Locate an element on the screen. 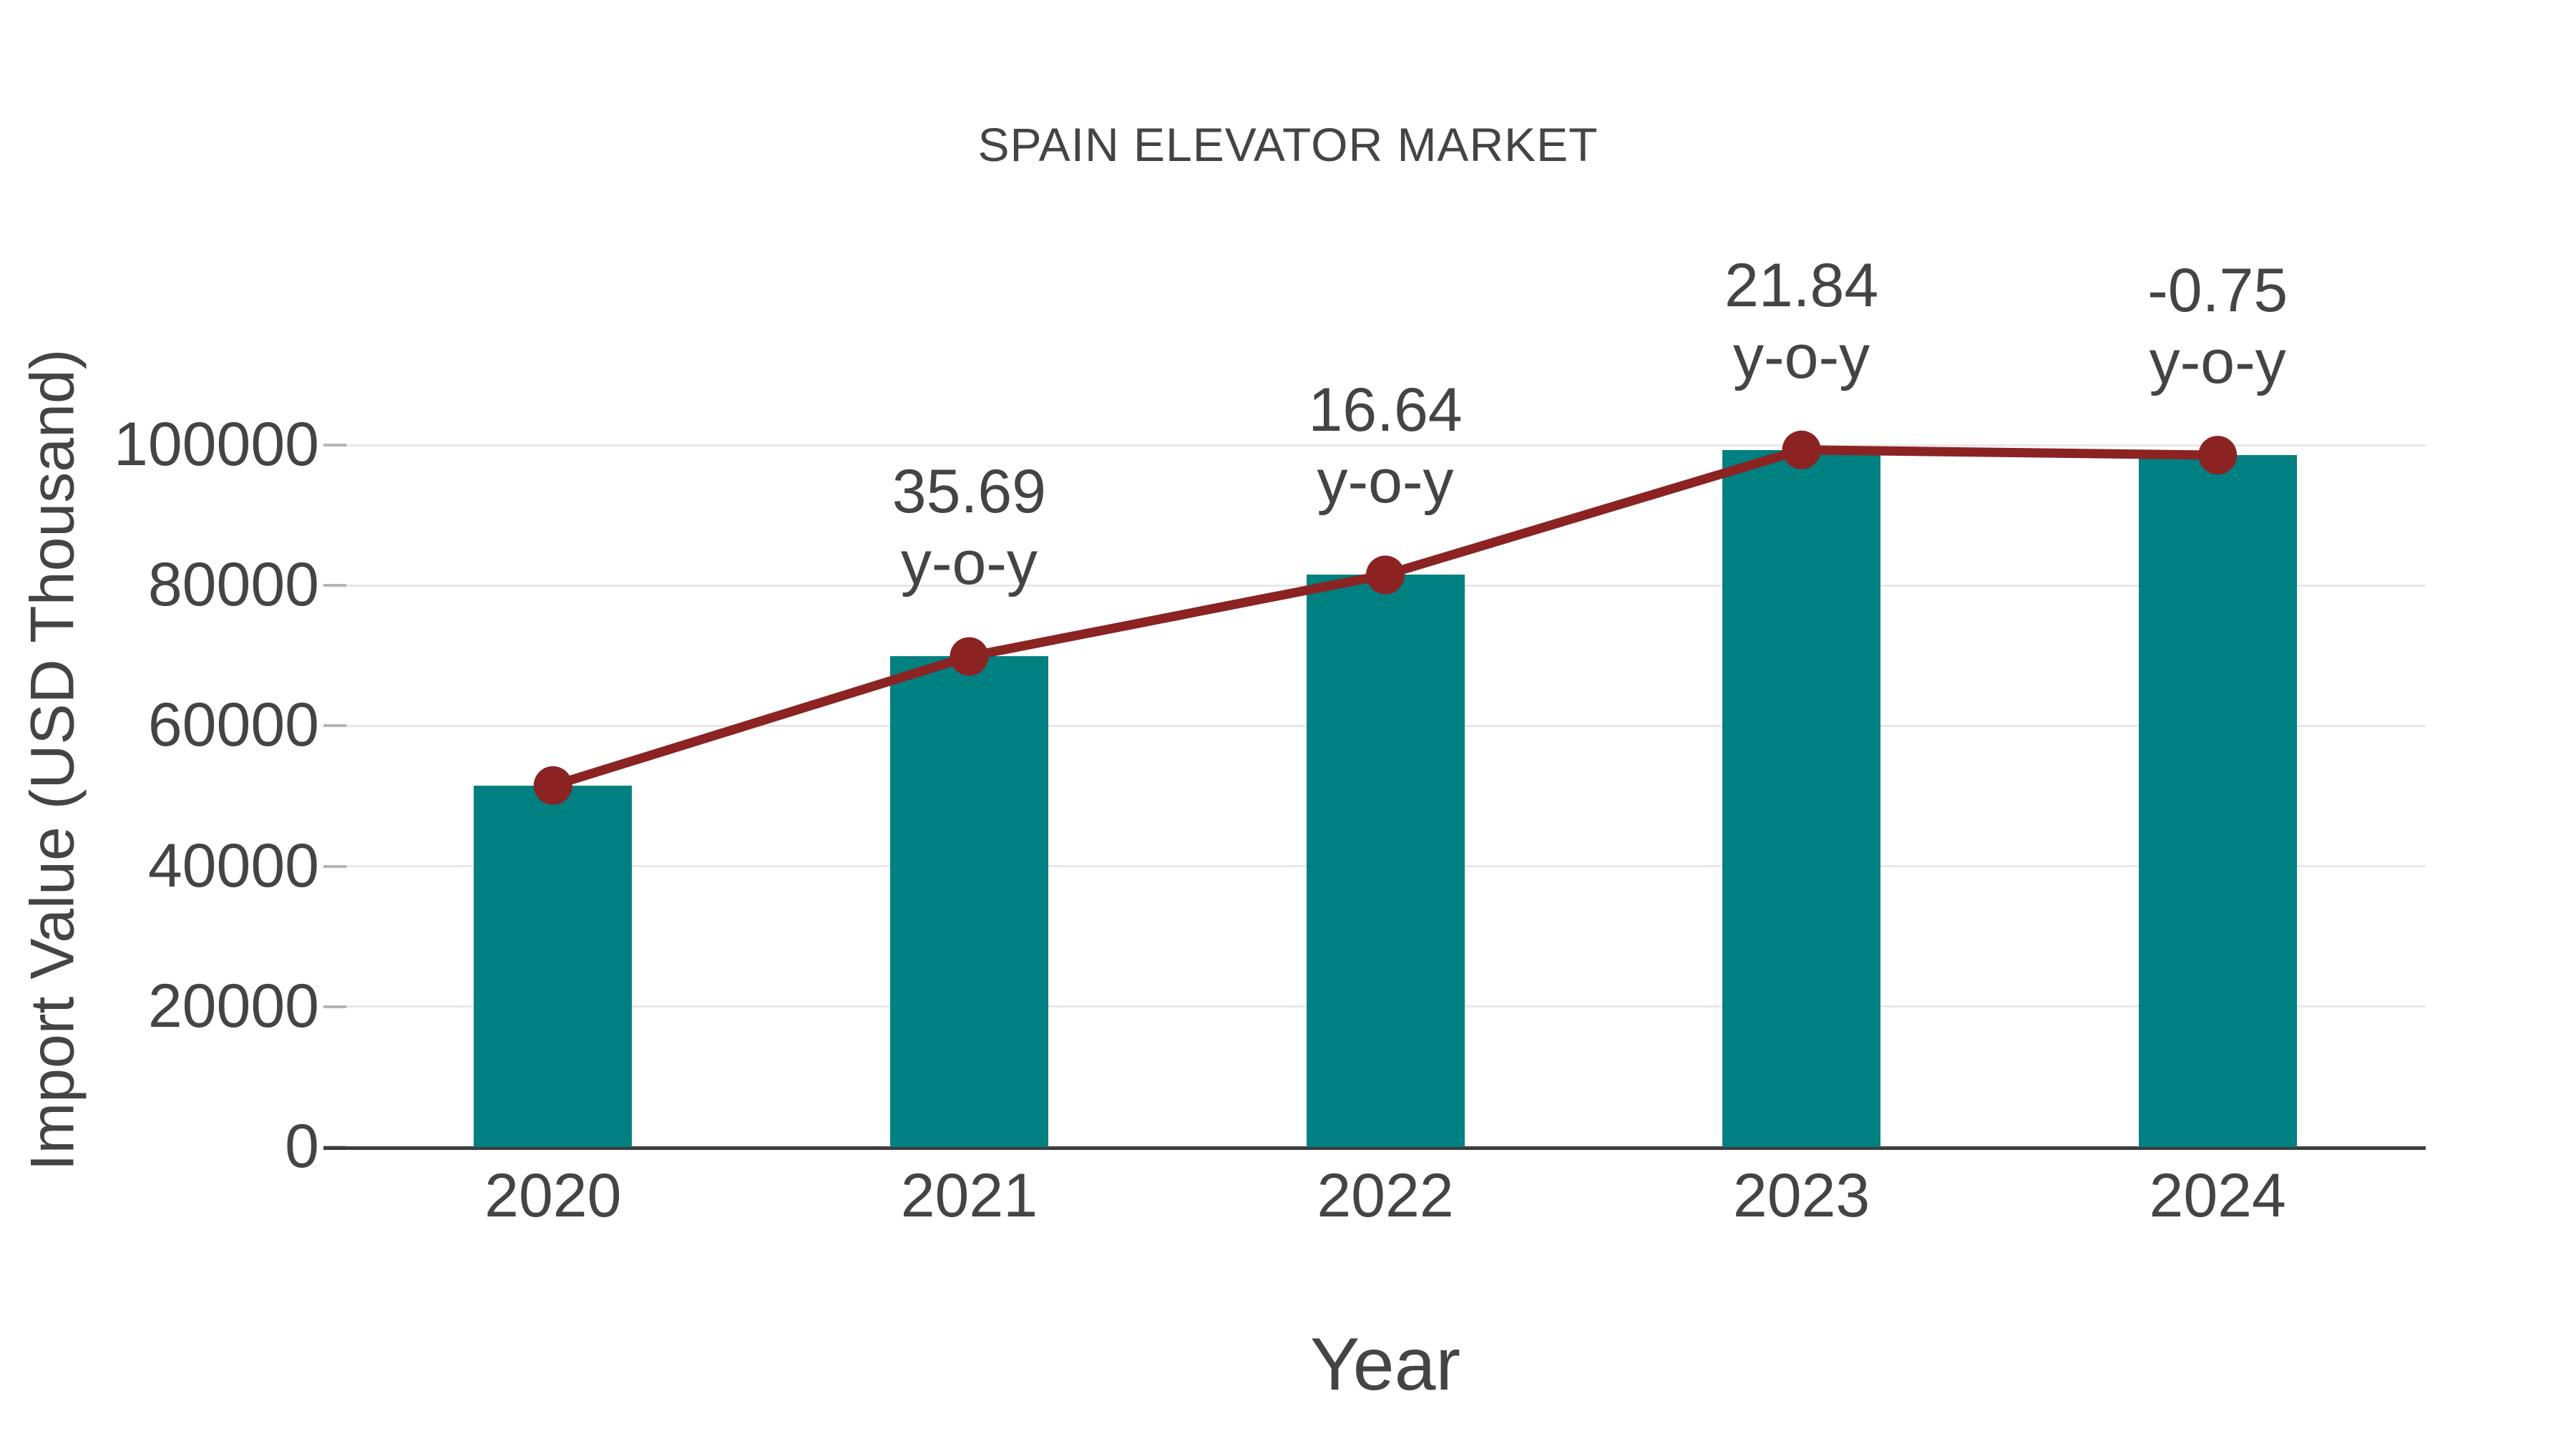  gridline is located at coordinates (1385, 445).